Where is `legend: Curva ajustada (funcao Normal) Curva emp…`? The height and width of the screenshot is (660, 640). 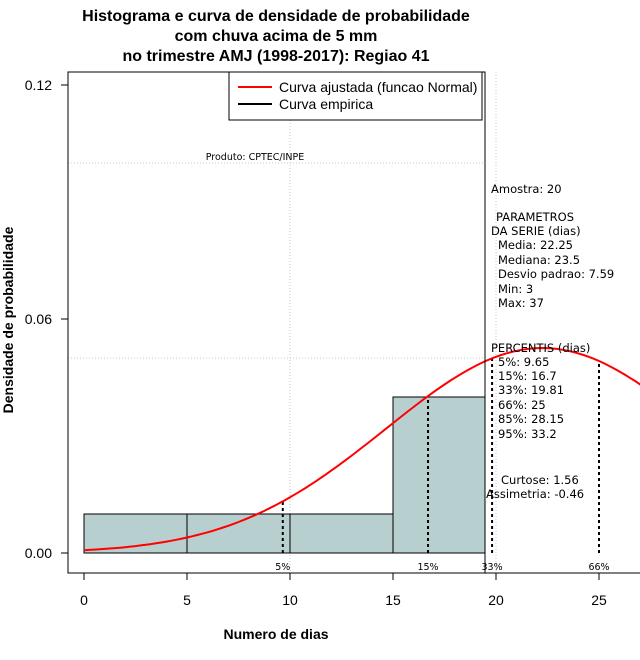 legend: Curva ajustada (funcao Normal) Curva emp… is located at coordinates (355, 96).